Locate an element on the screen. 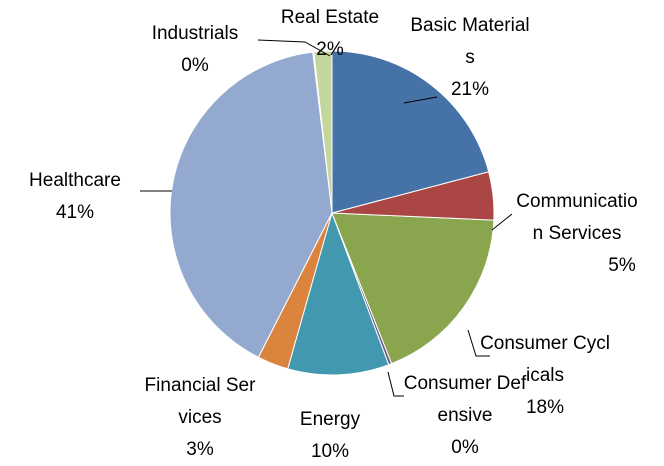 This screenshot has height=466, width=664. category-label: Consumer Cyclicals is located at coordinates (545, 359).